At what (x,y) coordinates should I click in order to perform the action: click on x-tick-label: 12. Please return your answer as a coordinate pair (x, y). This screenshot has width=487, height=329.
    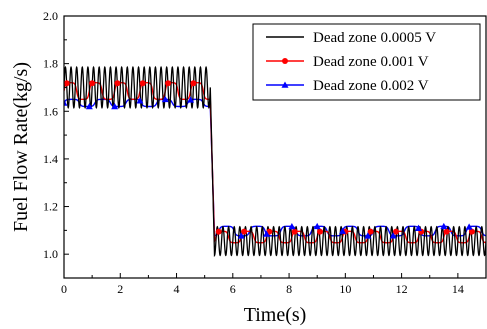
    Looking at the image, I should click on (402, 289).